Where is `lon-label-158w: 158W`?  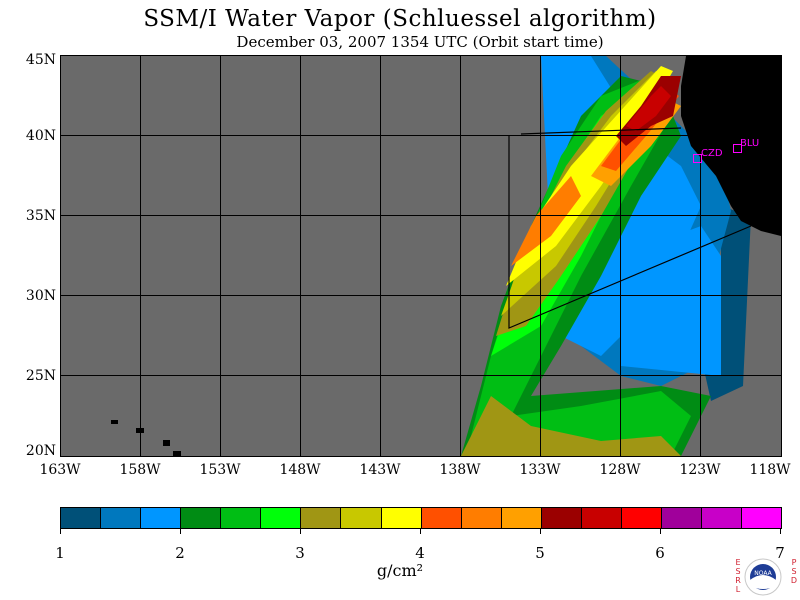 lon-label-158w: 158W is located at coordinates (140, 470).